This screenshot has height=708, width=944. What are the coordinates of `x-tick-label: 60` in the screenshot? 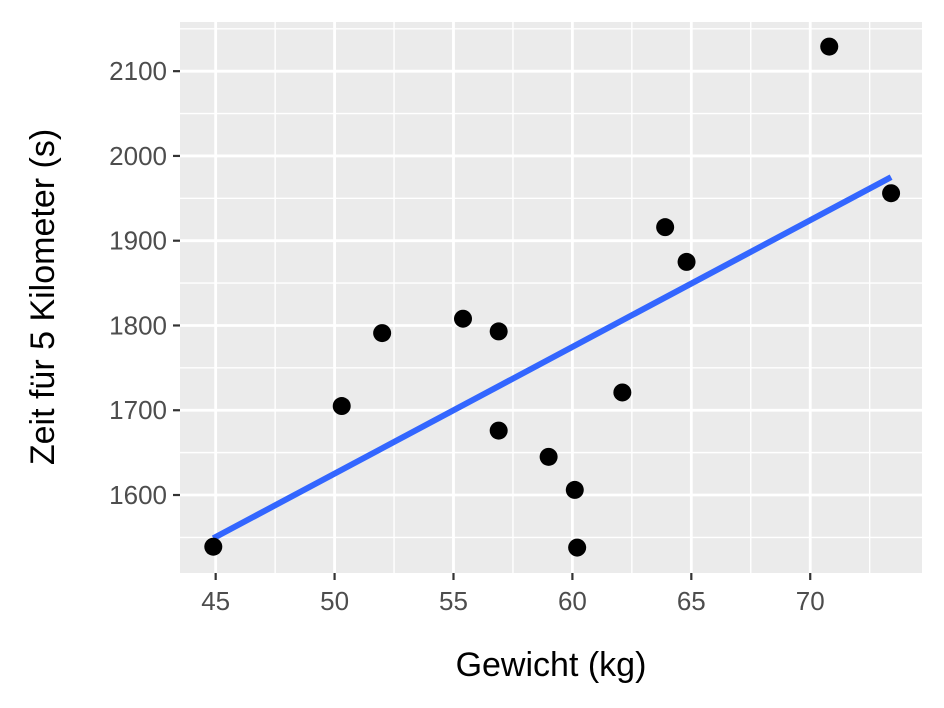 It's located at (572, 601).